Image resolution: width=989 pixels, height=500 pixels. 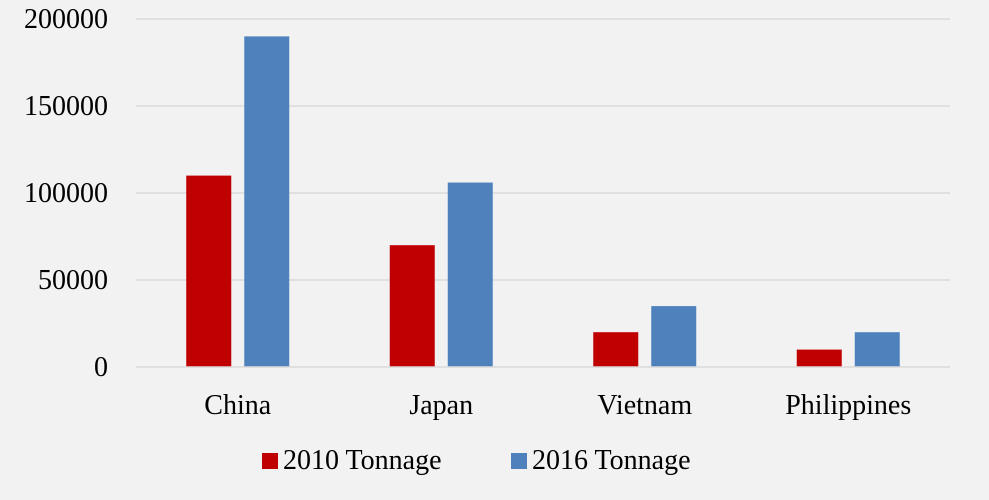 What do you see at coordinates (674, 336) in the screenshot?
I see `bar-2016-tonnage-vietnam` at bounding box center [674, 336].